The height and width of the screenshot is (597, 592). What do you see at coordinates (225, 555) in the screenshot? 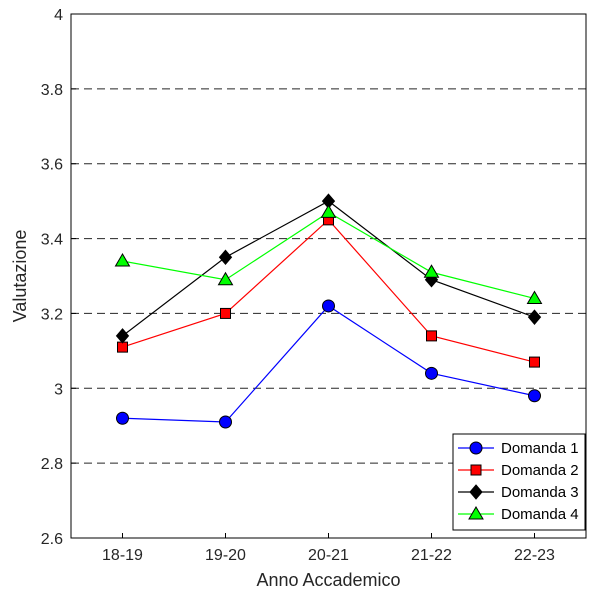
I see `x-tick-label: 19-20` at bounding box center [225, 555].